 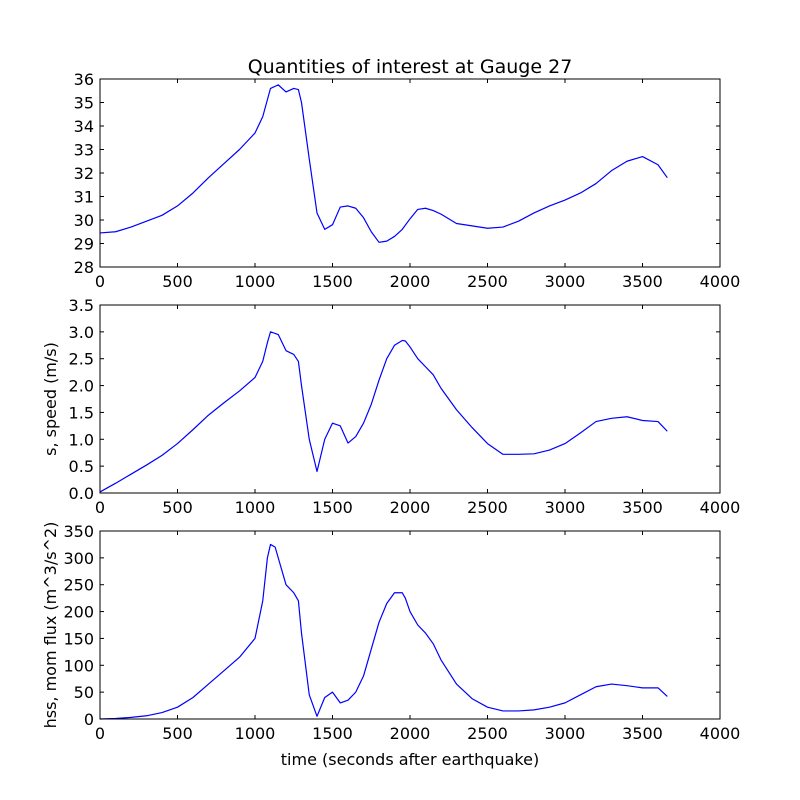 What do you see at coordinates (84, 692) in the screenshot?
I see `y-tick-label: 50` at bounding box center [84, 692].